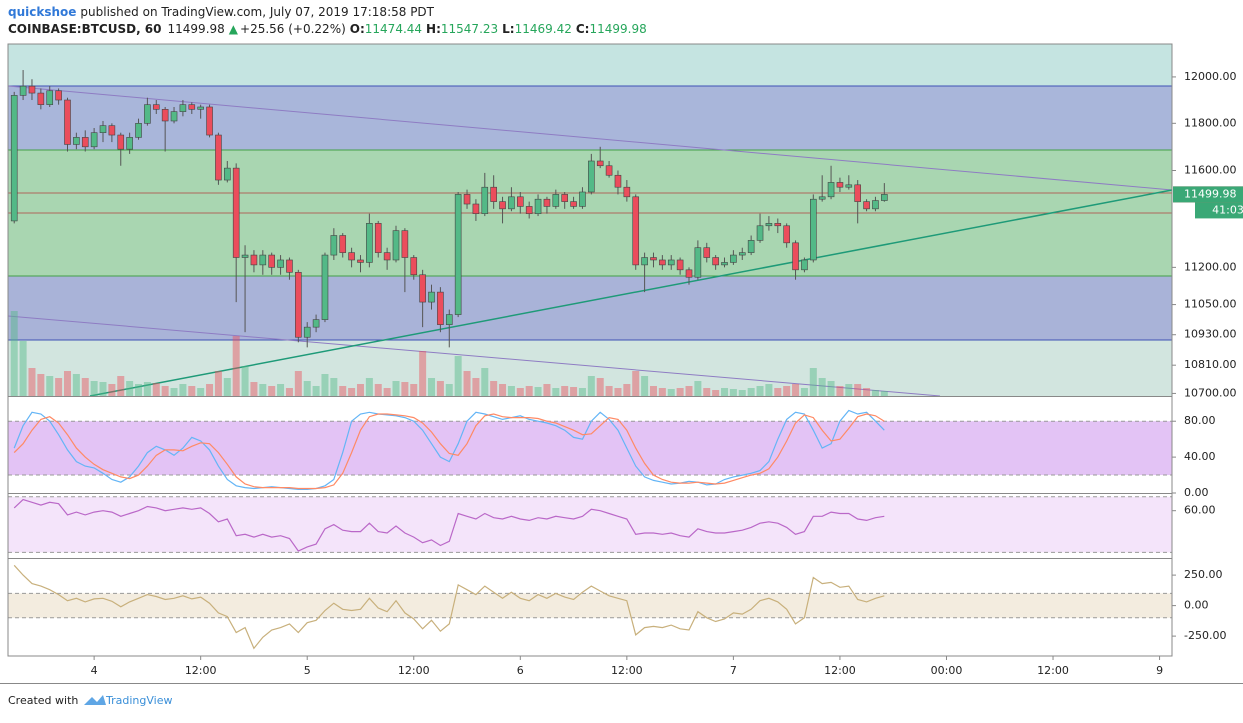 The width and height of the screenshot is (1243, 723). What do you see at coordinates (590, 308) in the screenshot?
I see `zone` at bounding box center [590, 308].